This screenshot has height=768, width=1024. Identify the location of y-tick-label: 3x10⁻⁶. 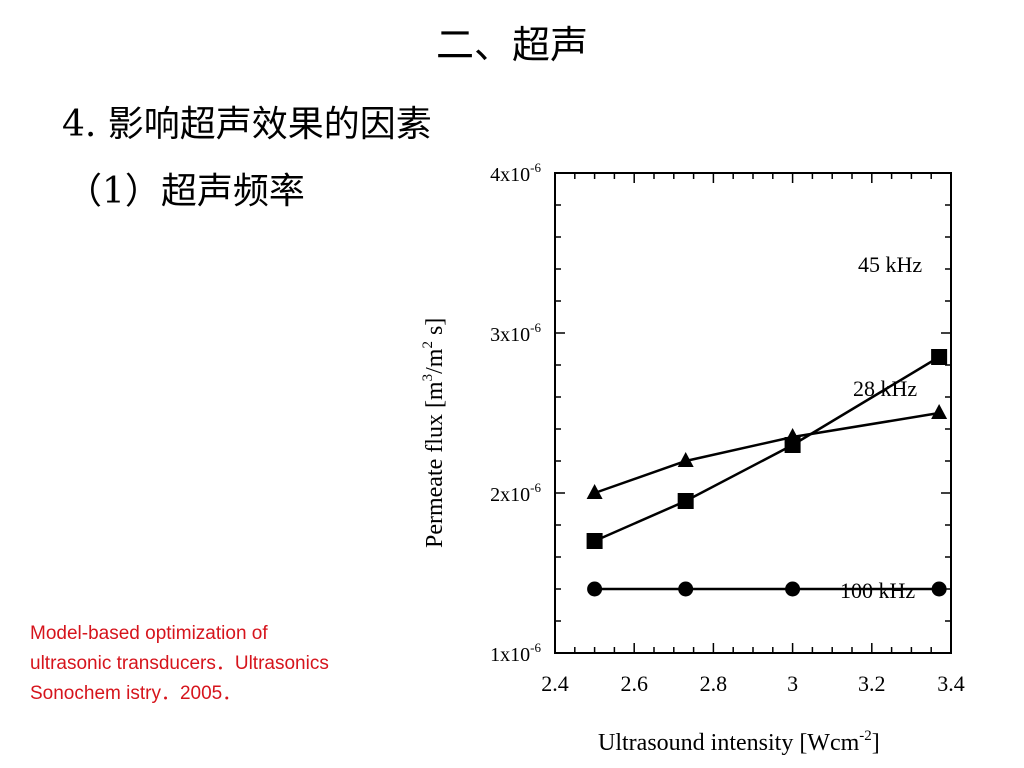
(515, 333).